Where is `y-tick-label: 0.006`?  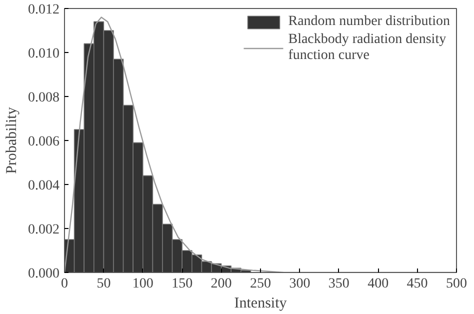
y-tick-label: 0.006 is located at coordinates (44, 142).